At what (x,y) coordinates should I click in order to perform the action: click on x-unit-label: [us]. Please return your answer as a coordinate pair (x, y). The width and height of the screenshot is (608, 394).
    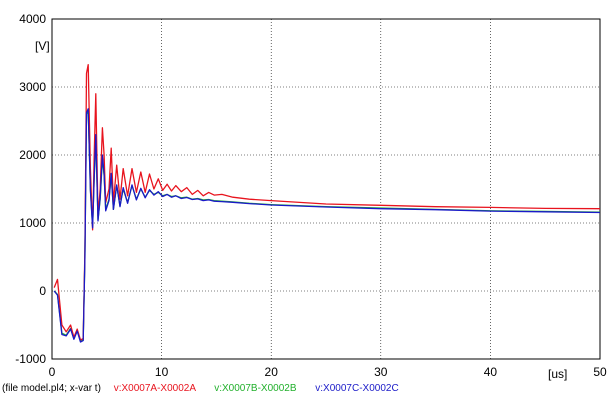
    Looking at the image, I should click on (557, 374).